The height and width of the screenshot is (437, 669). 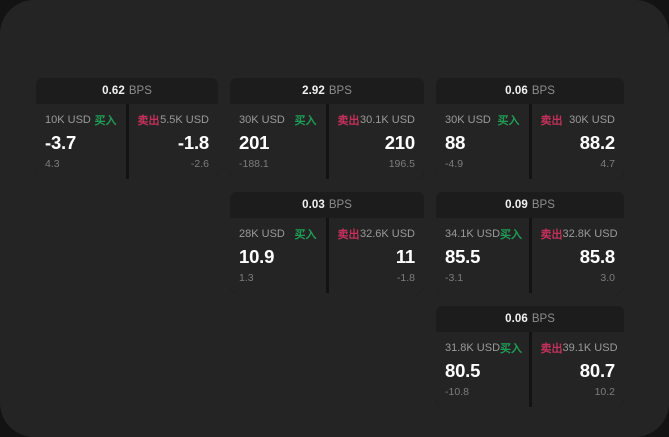 I want to click on card-header: 0.09 BPS, so click(x=530, y=205).